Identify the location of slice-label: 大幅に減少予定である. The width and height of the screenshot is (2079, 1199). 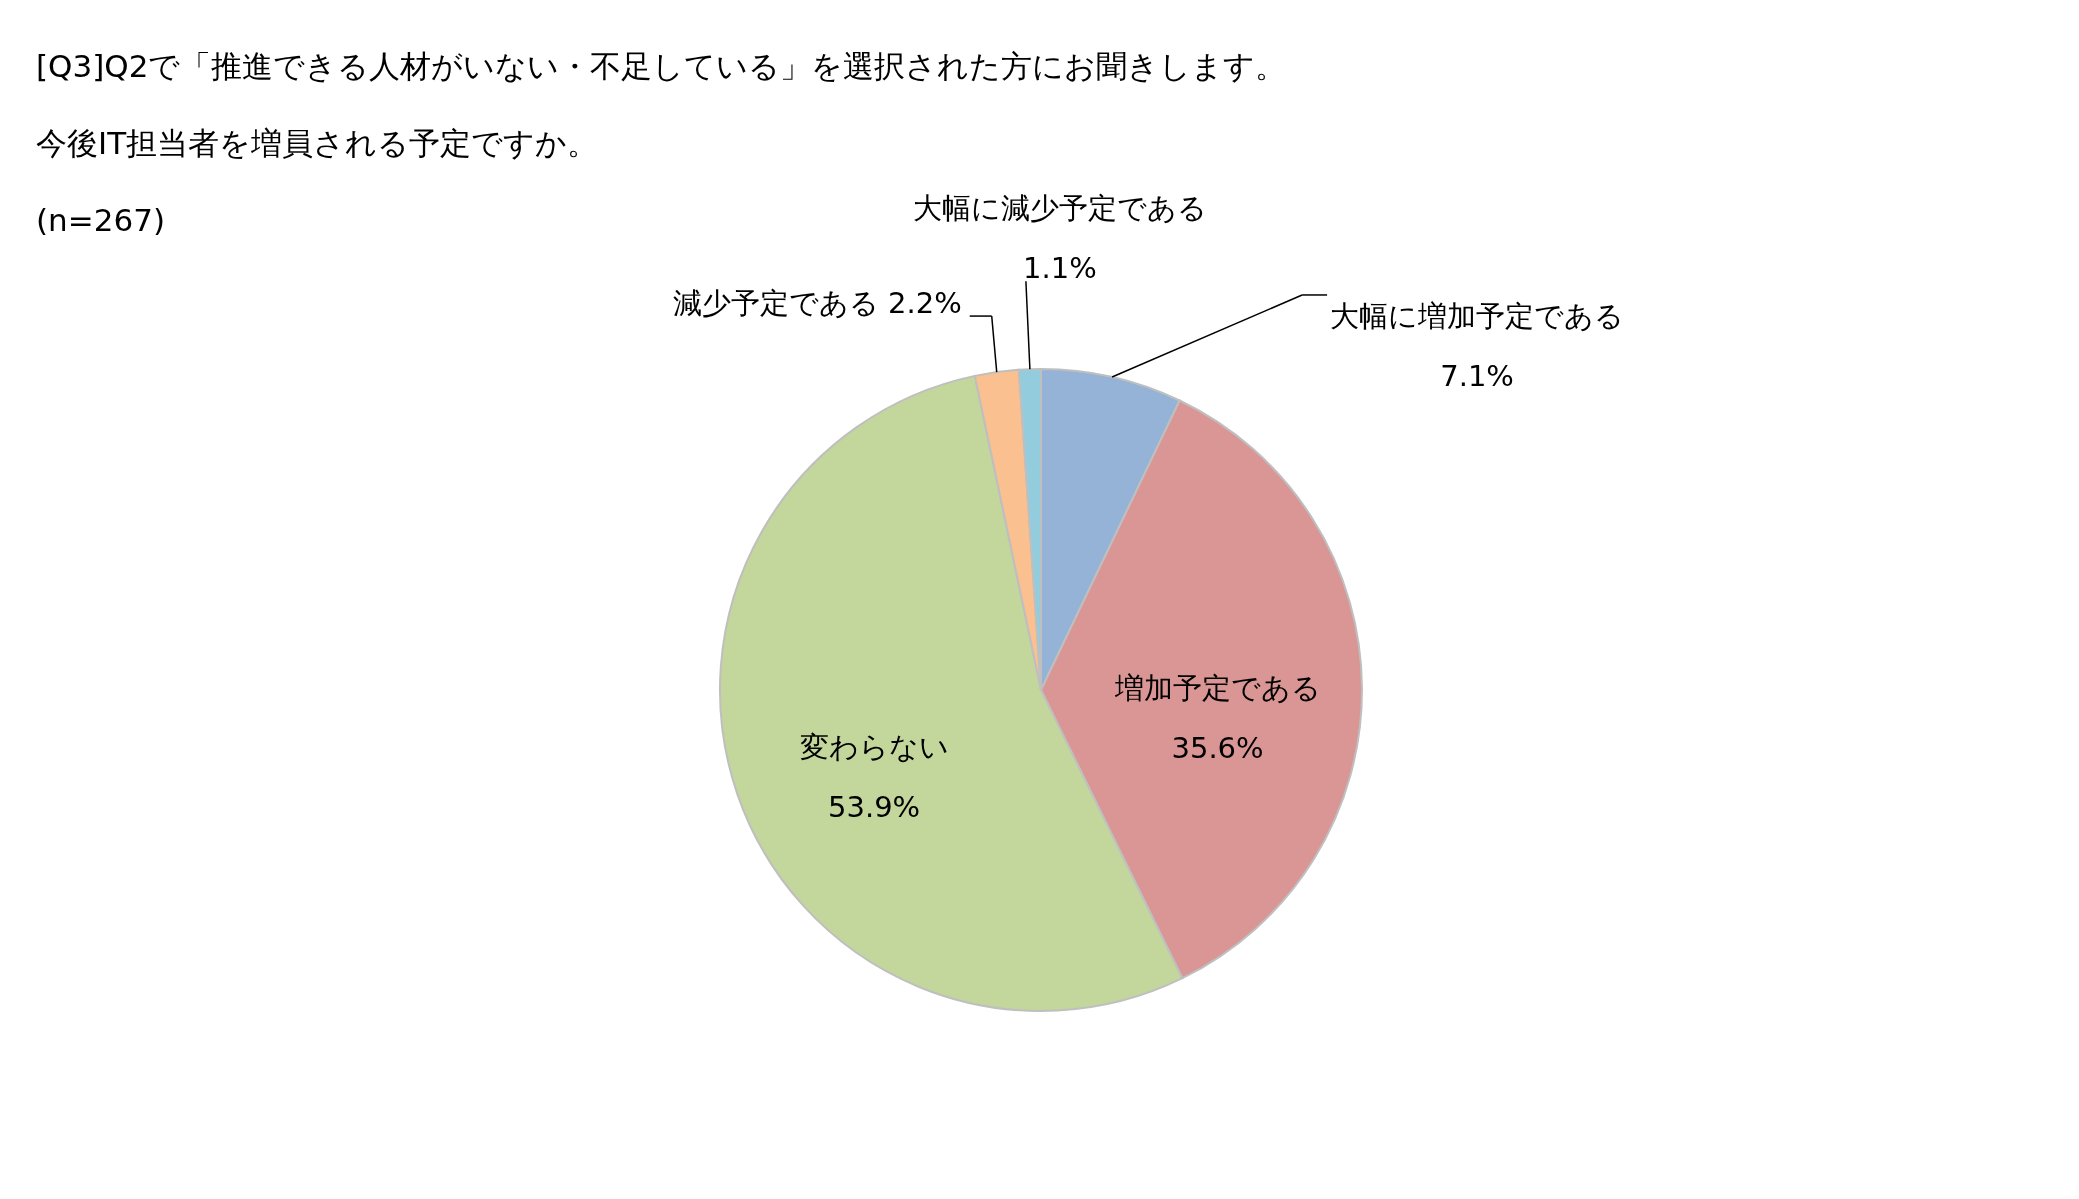
(1059, 208).